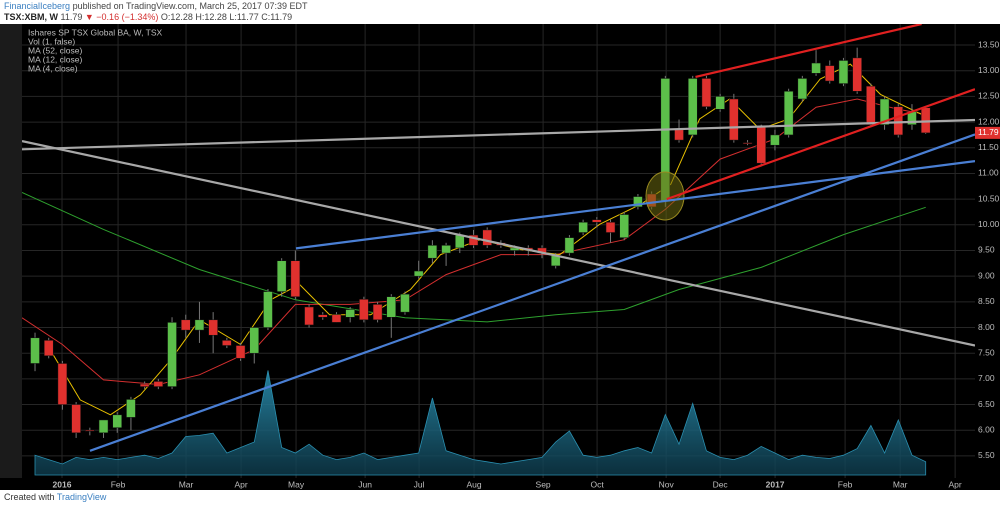  What do you see at coordinates (845, 484) in the screenshot?
I see `x-tick-label: Feb` at bounding box center [845, 484].